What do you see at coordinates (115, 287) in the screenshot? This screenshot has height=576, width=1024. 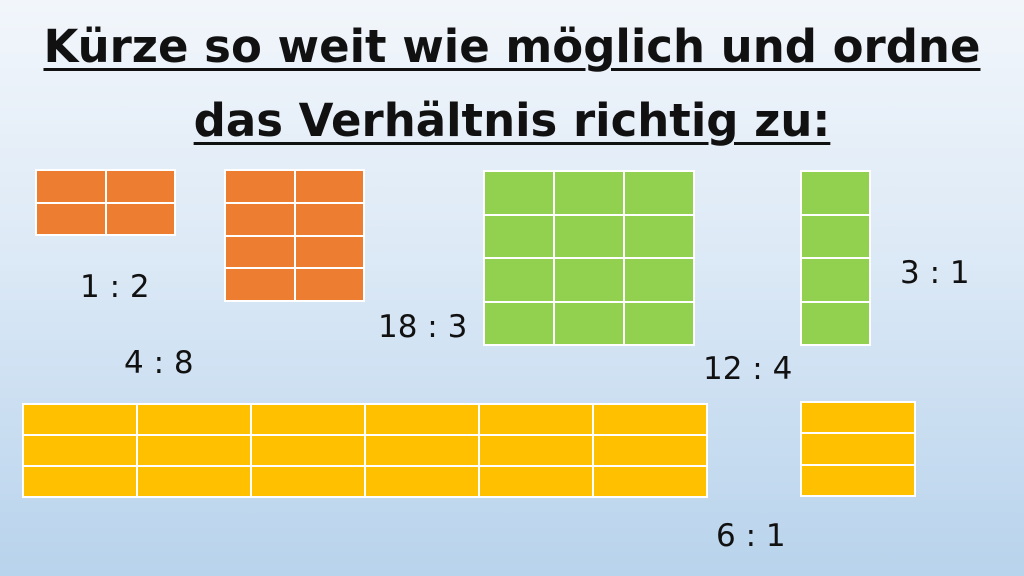 I see `ratio-label-1-2: 1 : 2` at bounding box center [115, 287].